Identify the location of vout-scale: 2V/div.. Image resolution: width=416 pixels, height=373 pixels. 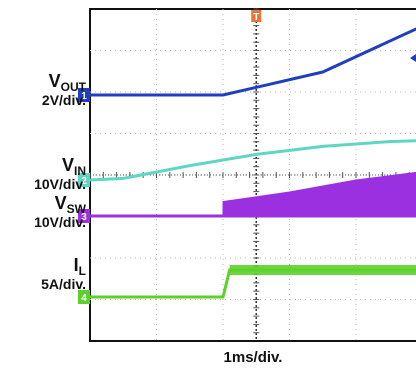
(63, 100).